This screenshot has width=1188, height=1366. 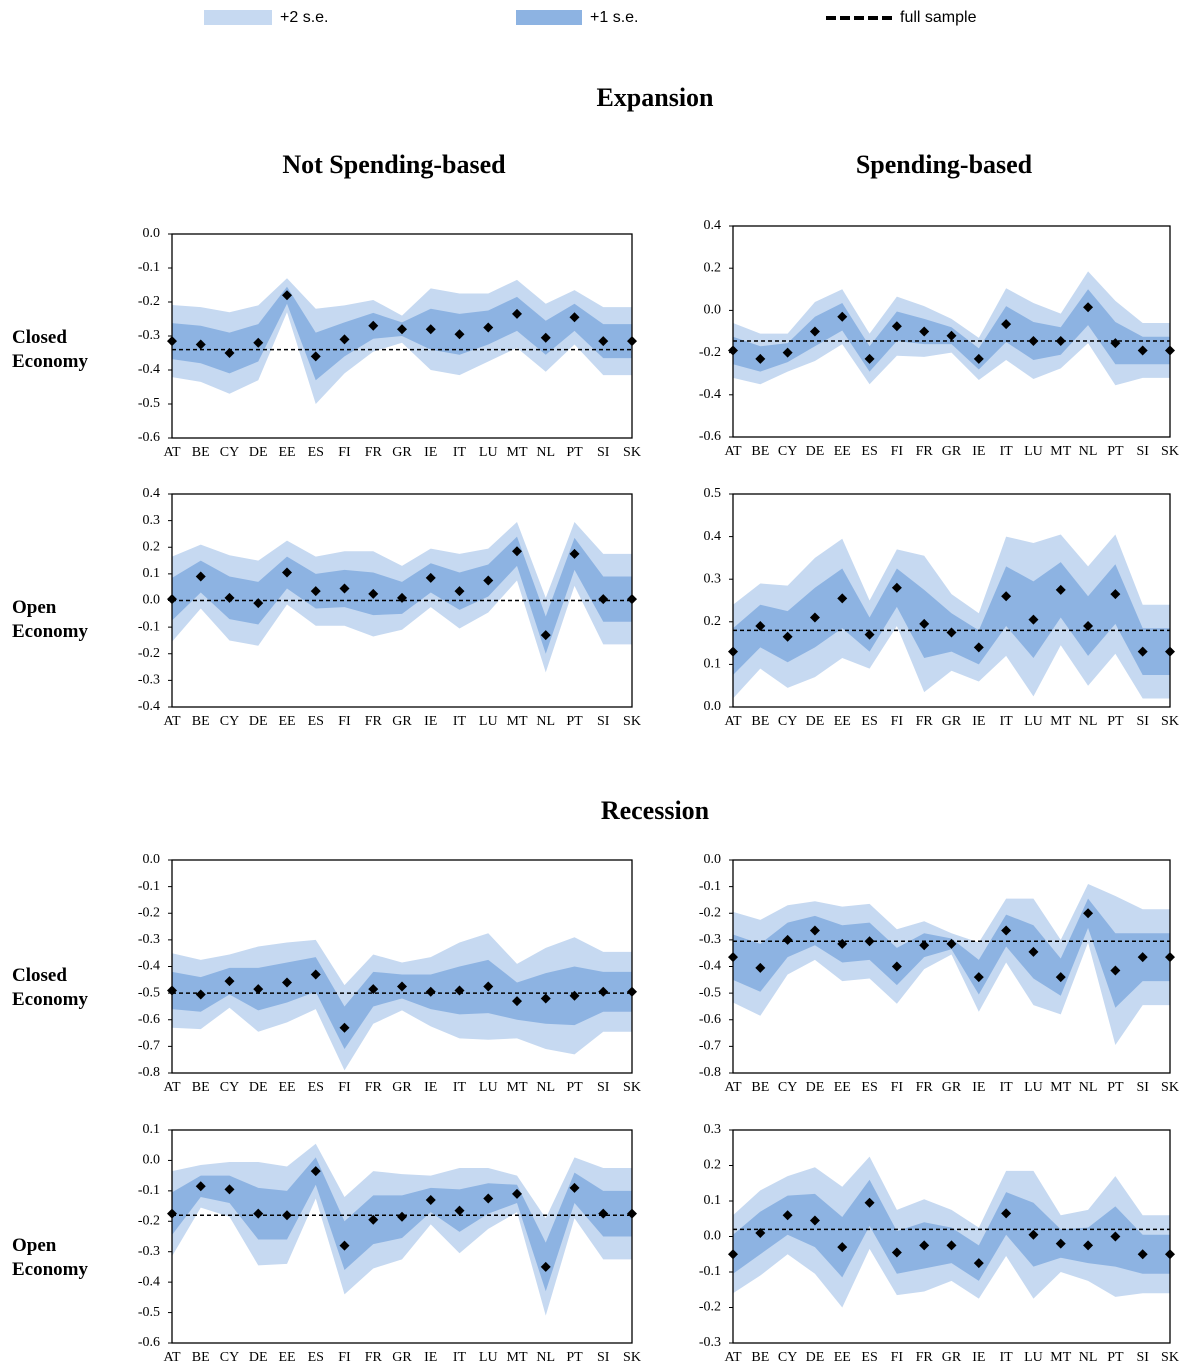 I want to click on column-title: Spending-based, so click(x=944, y=164).